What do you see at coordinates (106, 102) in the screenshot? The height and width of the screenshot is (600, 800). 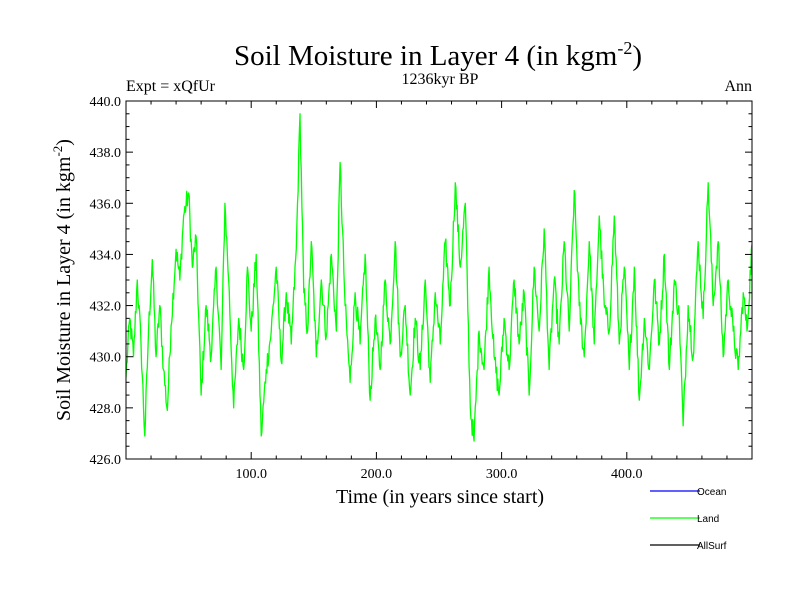 I see `y-tick-label: 440.0` at bounding box center [106, 102].